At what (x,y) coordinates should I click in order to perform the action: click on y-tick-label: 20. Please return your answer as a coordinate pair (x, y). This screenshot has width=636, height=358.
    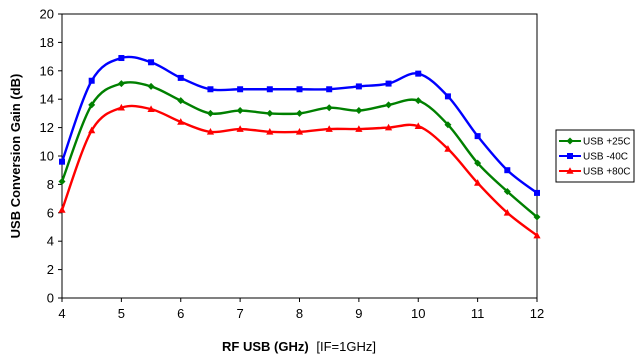
    Looking at the image, I should click on (47, 14).